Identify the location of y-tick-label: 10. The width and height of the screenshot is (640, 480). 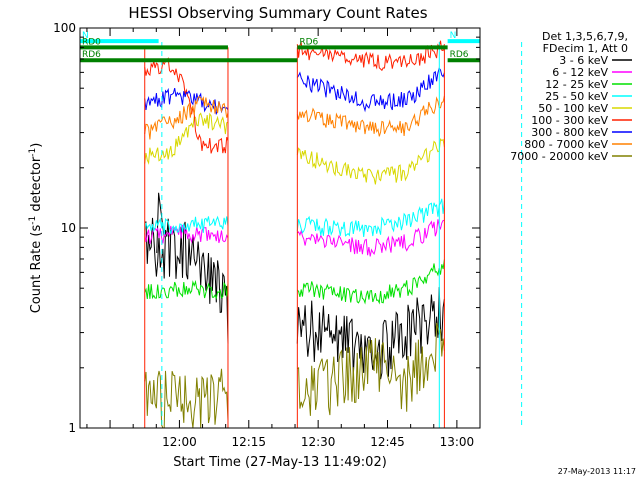
(68, 228).